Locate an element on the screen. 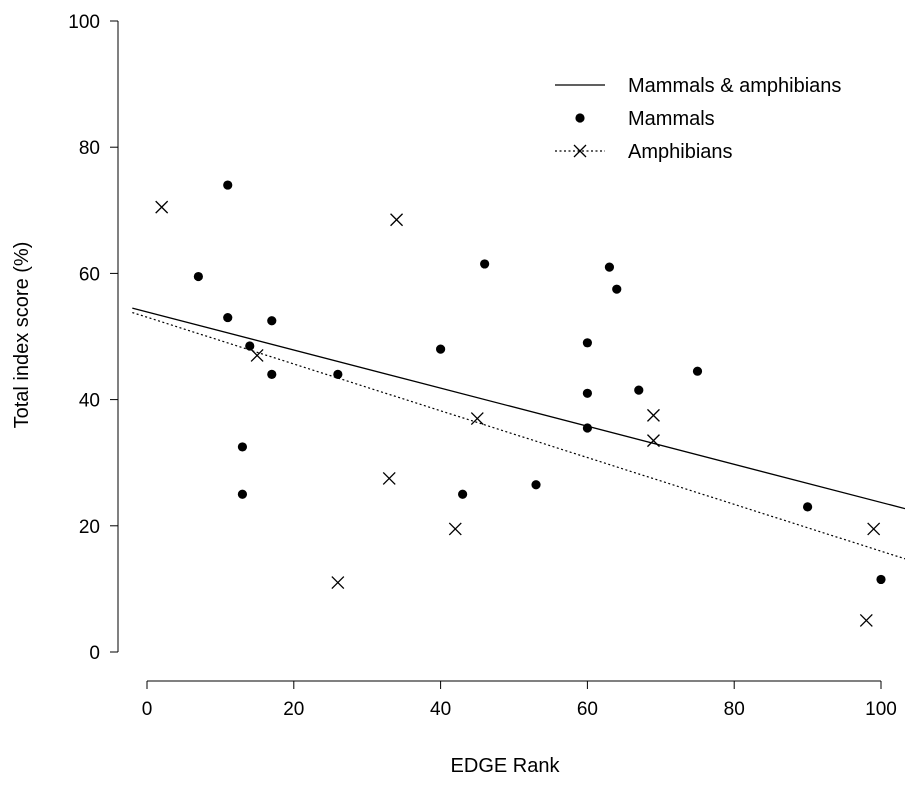 Image resolution: width=905 pixels, height=802 pixels. x-tick-label: 100 is located at coordinates (881, 709).